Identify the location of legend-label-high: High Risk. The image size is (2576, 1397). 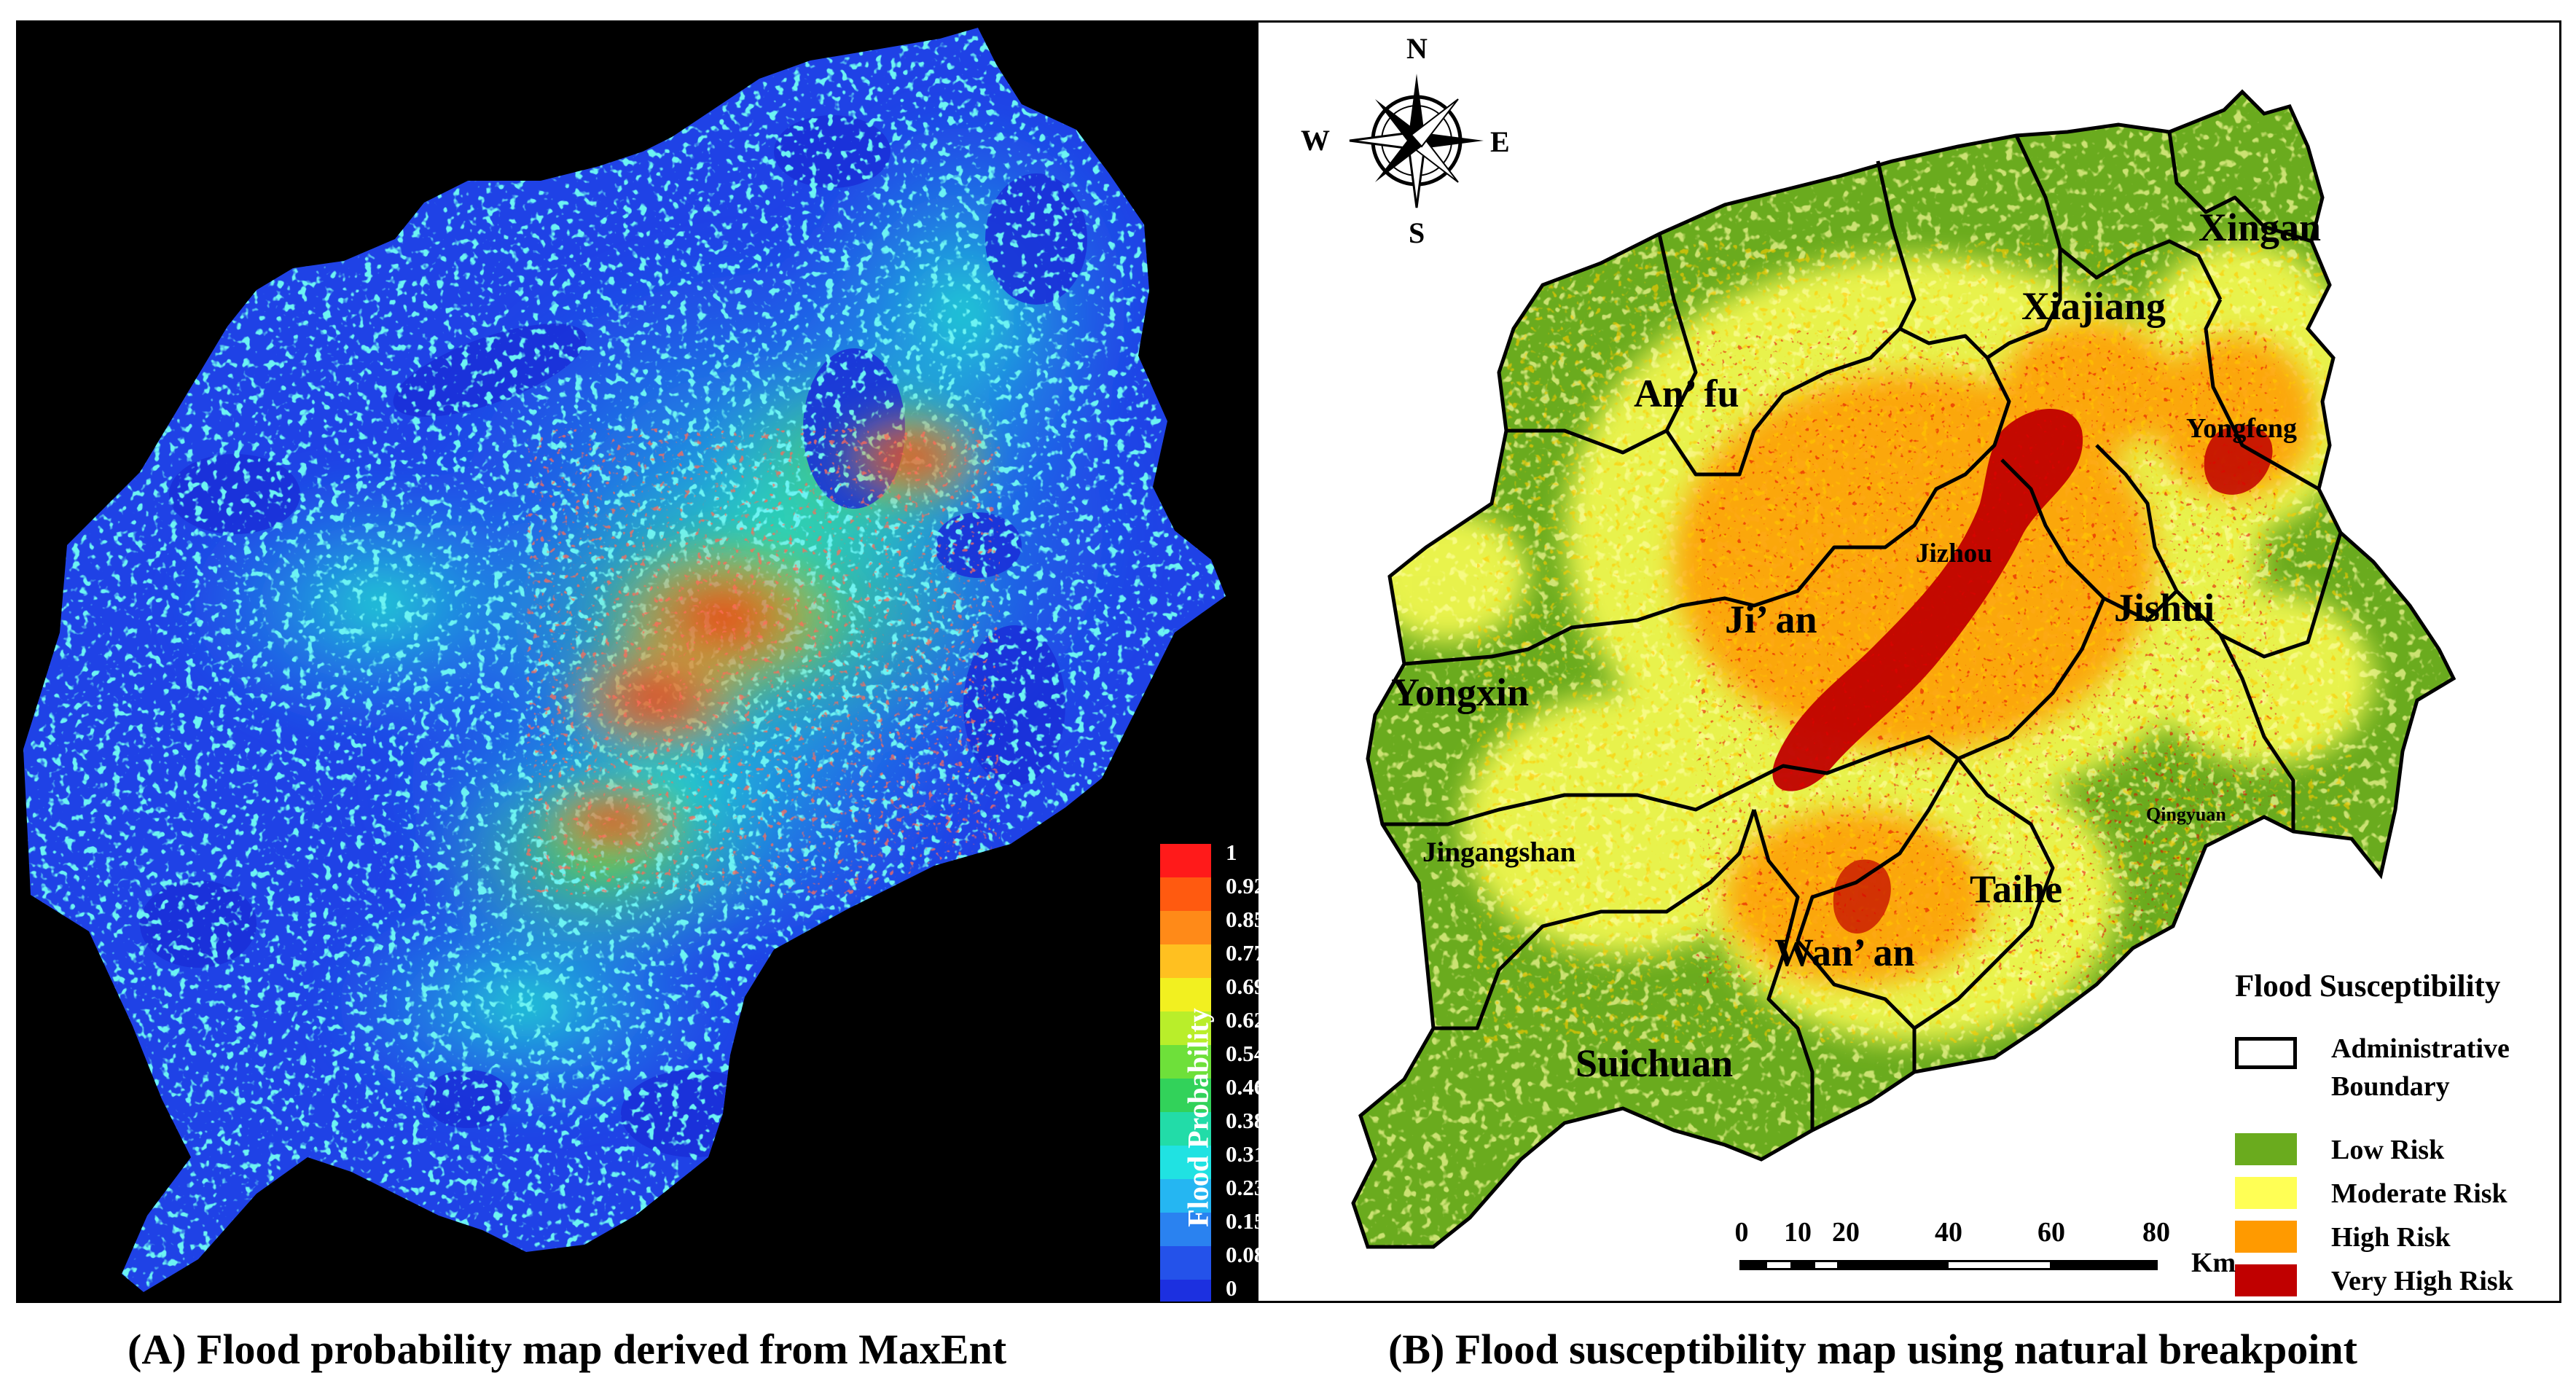
(2391, 1238).